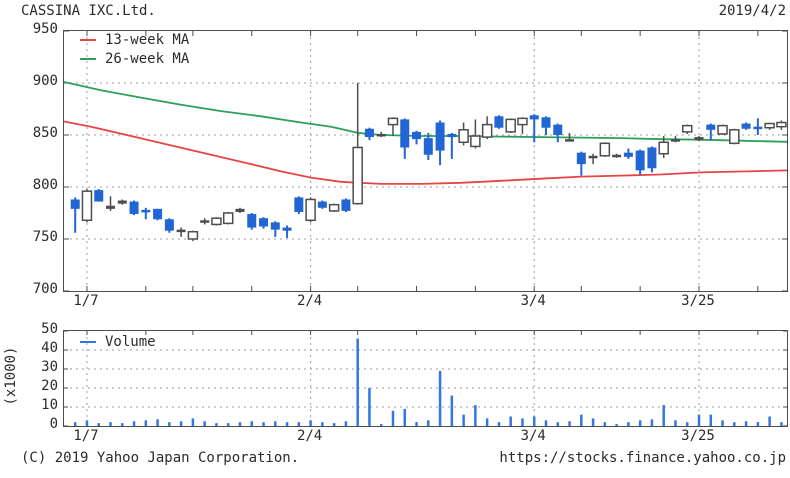 The height and width of the screenshot is (478, 790). Describe the element at coordinates (309, 436) in the screenshot. I see `volume-x-tick-label: 2/4` at that location.